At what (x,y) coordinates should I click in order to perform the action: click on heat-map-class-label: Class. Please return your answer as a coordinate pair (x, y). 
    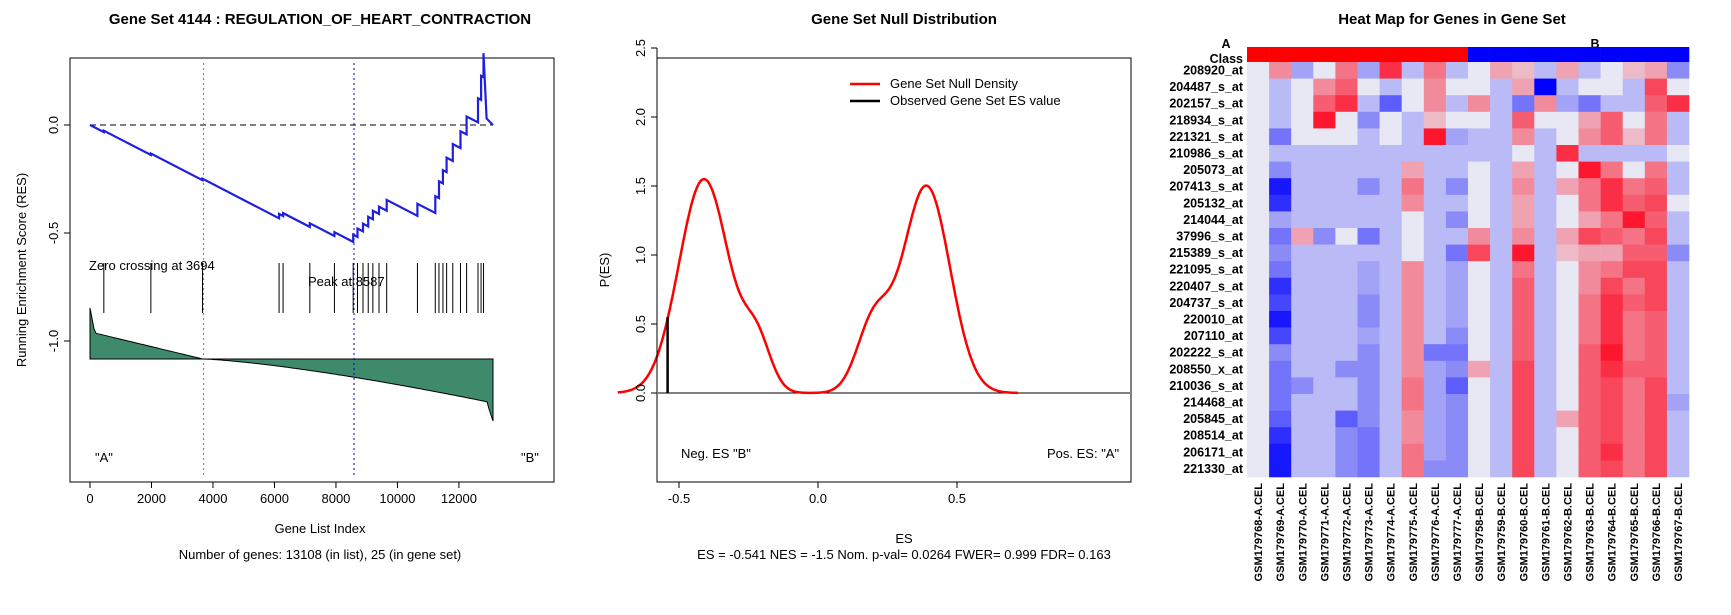
    Looking at the image, I should click on (1226, 59).